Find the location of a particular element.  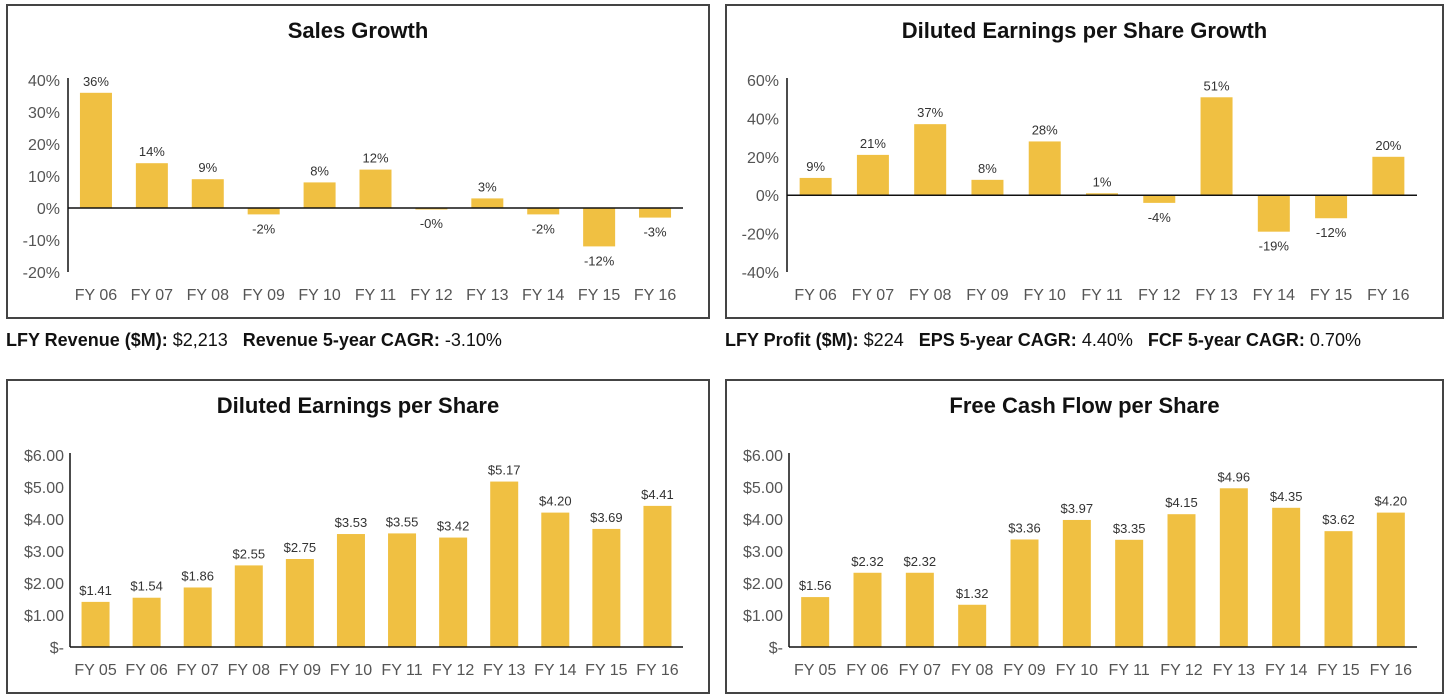

data-label: $4.20 is located at coordinates (1391, 501).